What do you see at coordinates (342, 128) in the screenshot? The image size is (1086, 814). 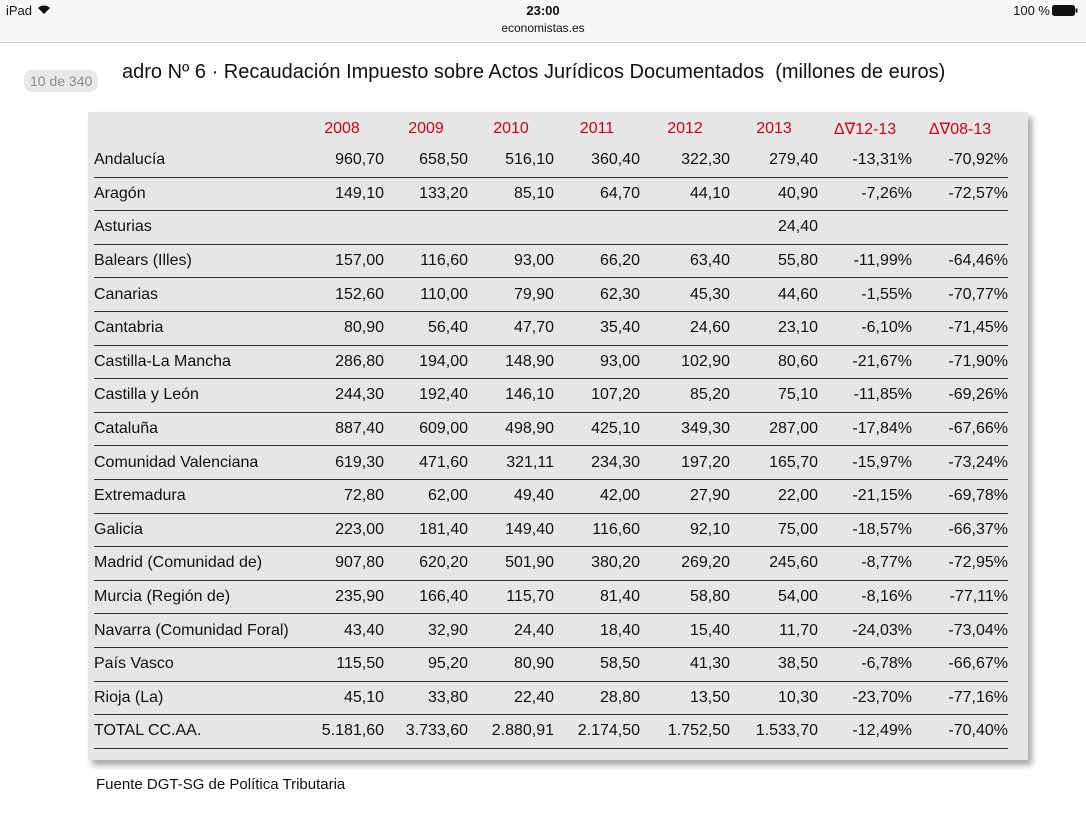 I see `column-header: 2008` at bounding box center [342, 128].